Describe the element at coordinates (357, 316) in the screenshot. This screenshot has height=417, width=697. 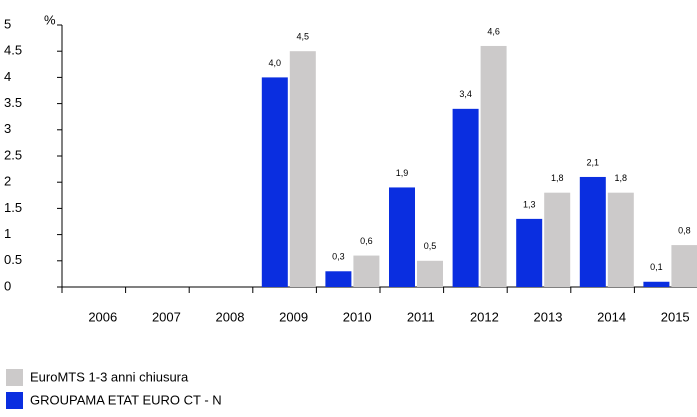
I see `x-tick-label: 2010` at that location.